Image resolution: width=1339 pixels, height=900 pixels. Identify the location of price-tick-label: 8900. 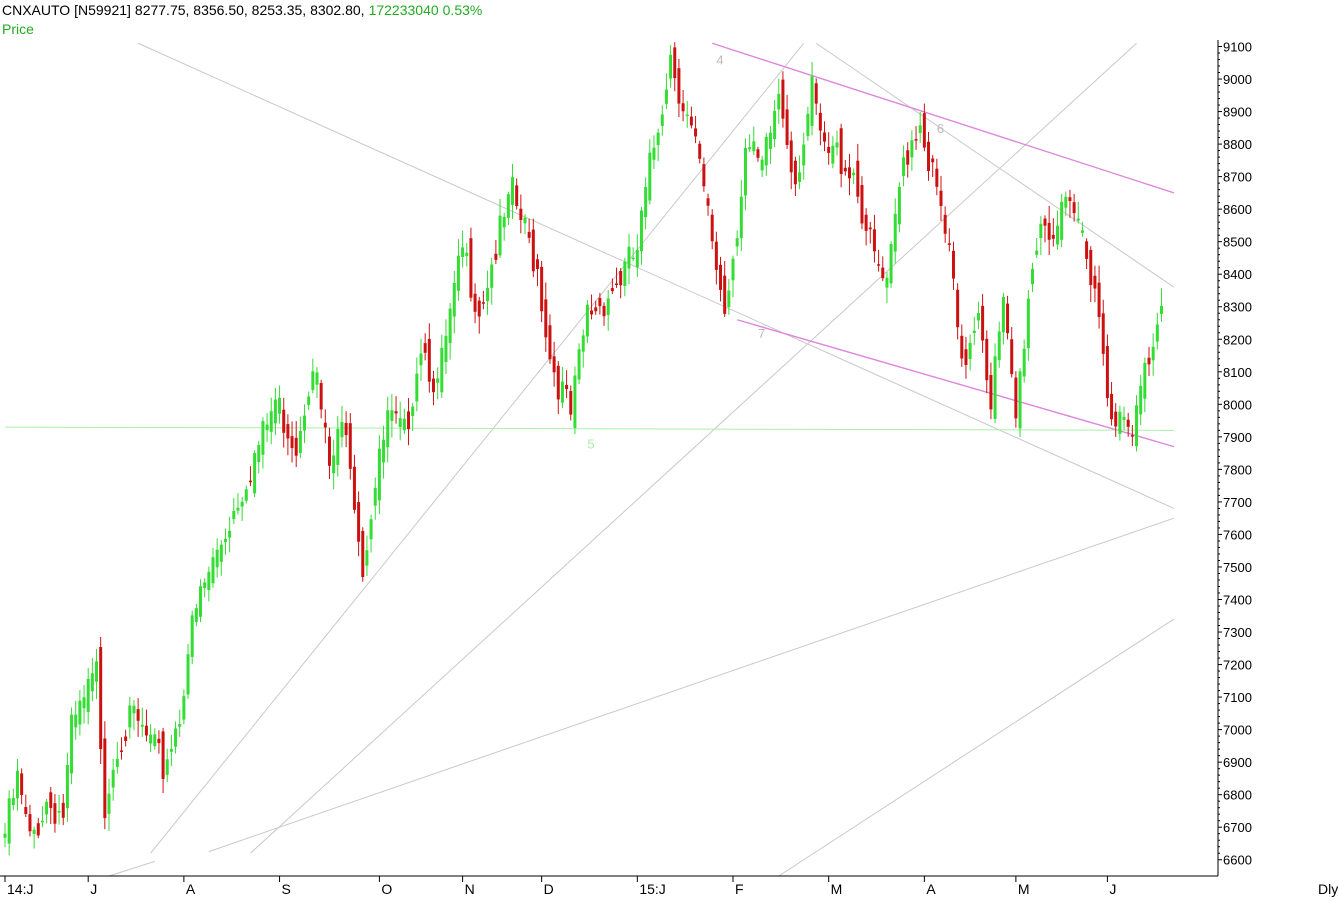
(1237, 112).